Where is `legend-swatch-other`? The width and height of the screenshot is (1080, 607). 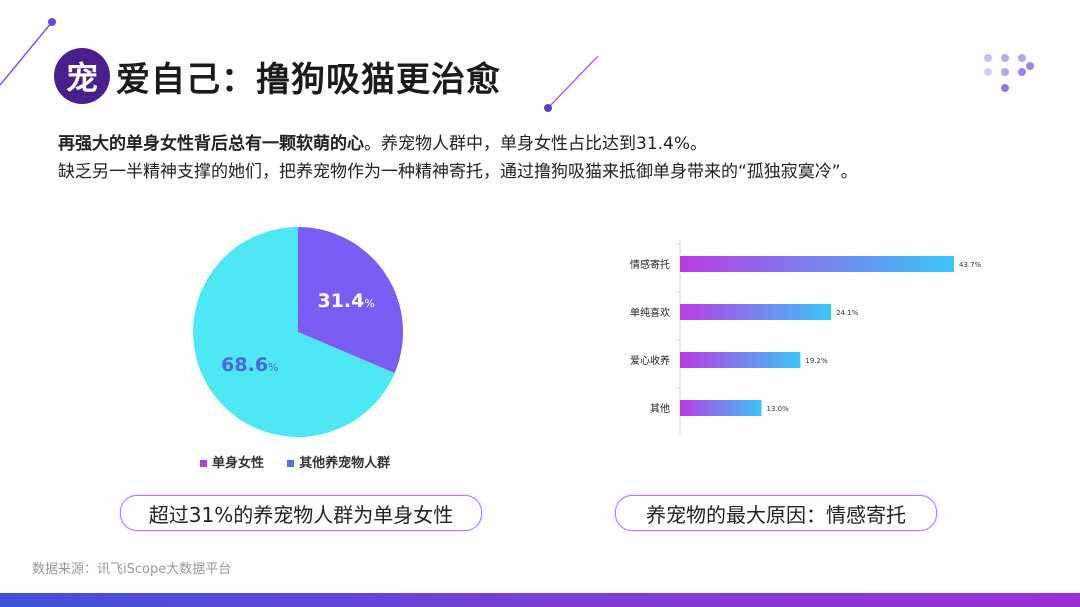 legend-swatch-other is located at coordinates (291, 463).